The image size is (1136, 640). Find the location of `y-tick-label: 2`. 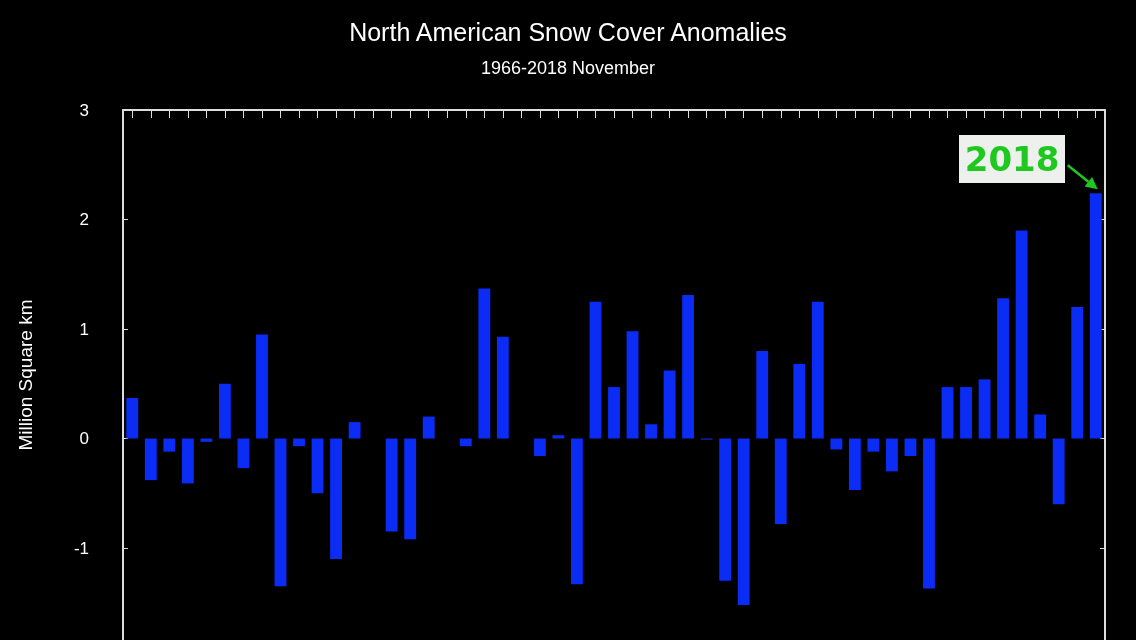

y-tick-label: 2 is located at coordinates (84, 219).